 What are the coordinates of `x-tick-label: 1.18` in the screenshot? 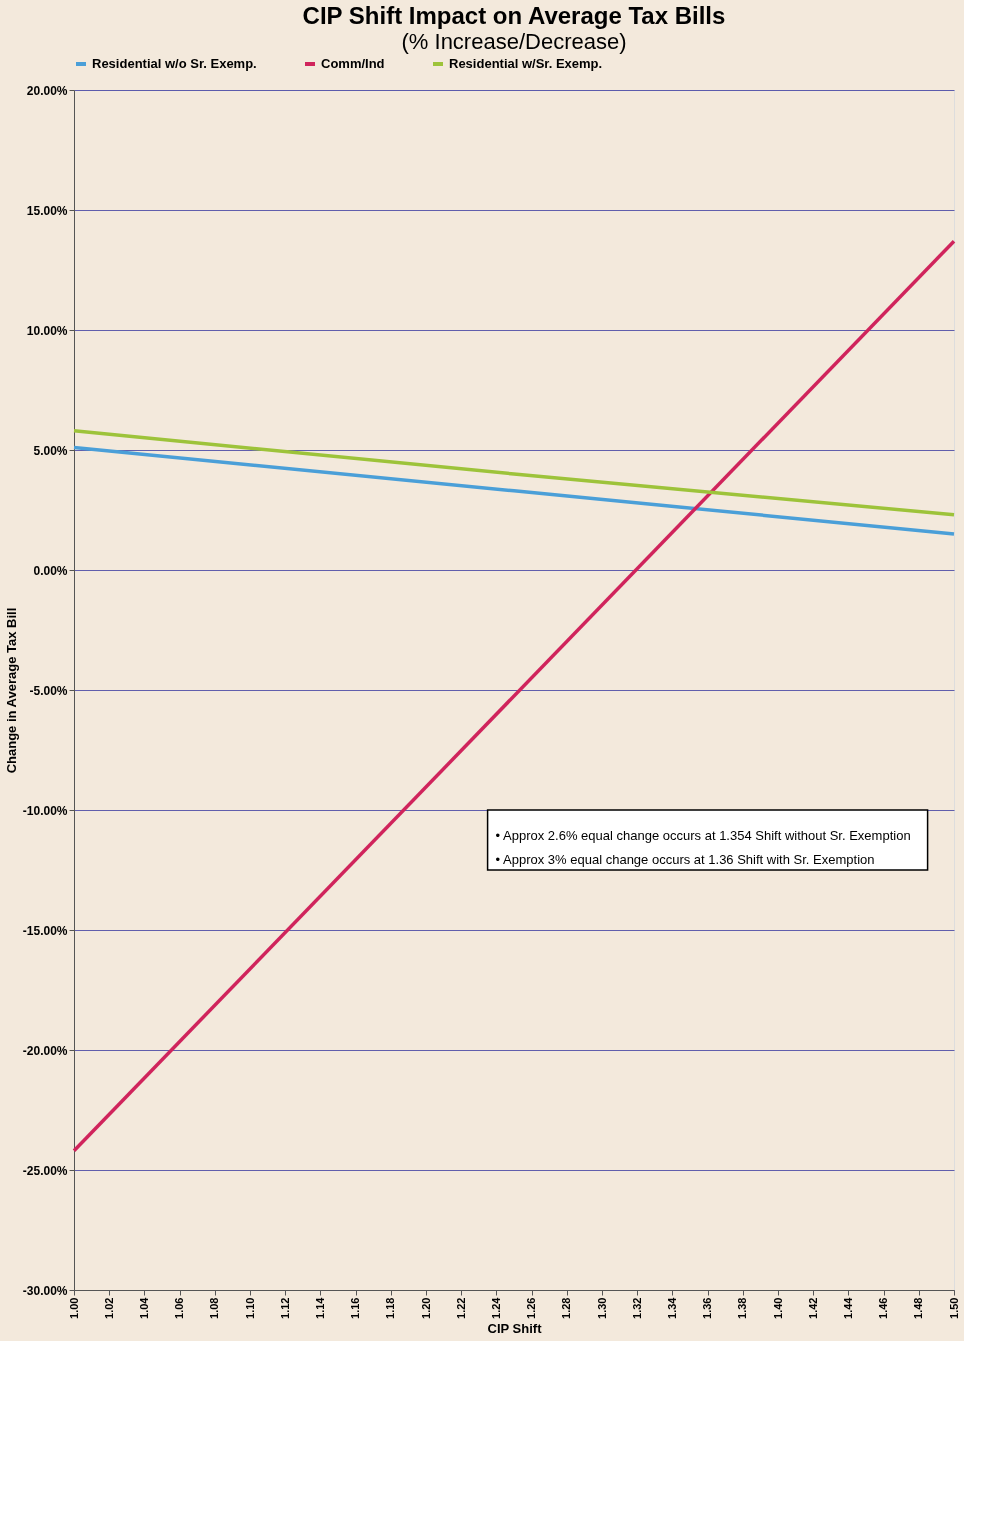 It's located at (390, 1308).